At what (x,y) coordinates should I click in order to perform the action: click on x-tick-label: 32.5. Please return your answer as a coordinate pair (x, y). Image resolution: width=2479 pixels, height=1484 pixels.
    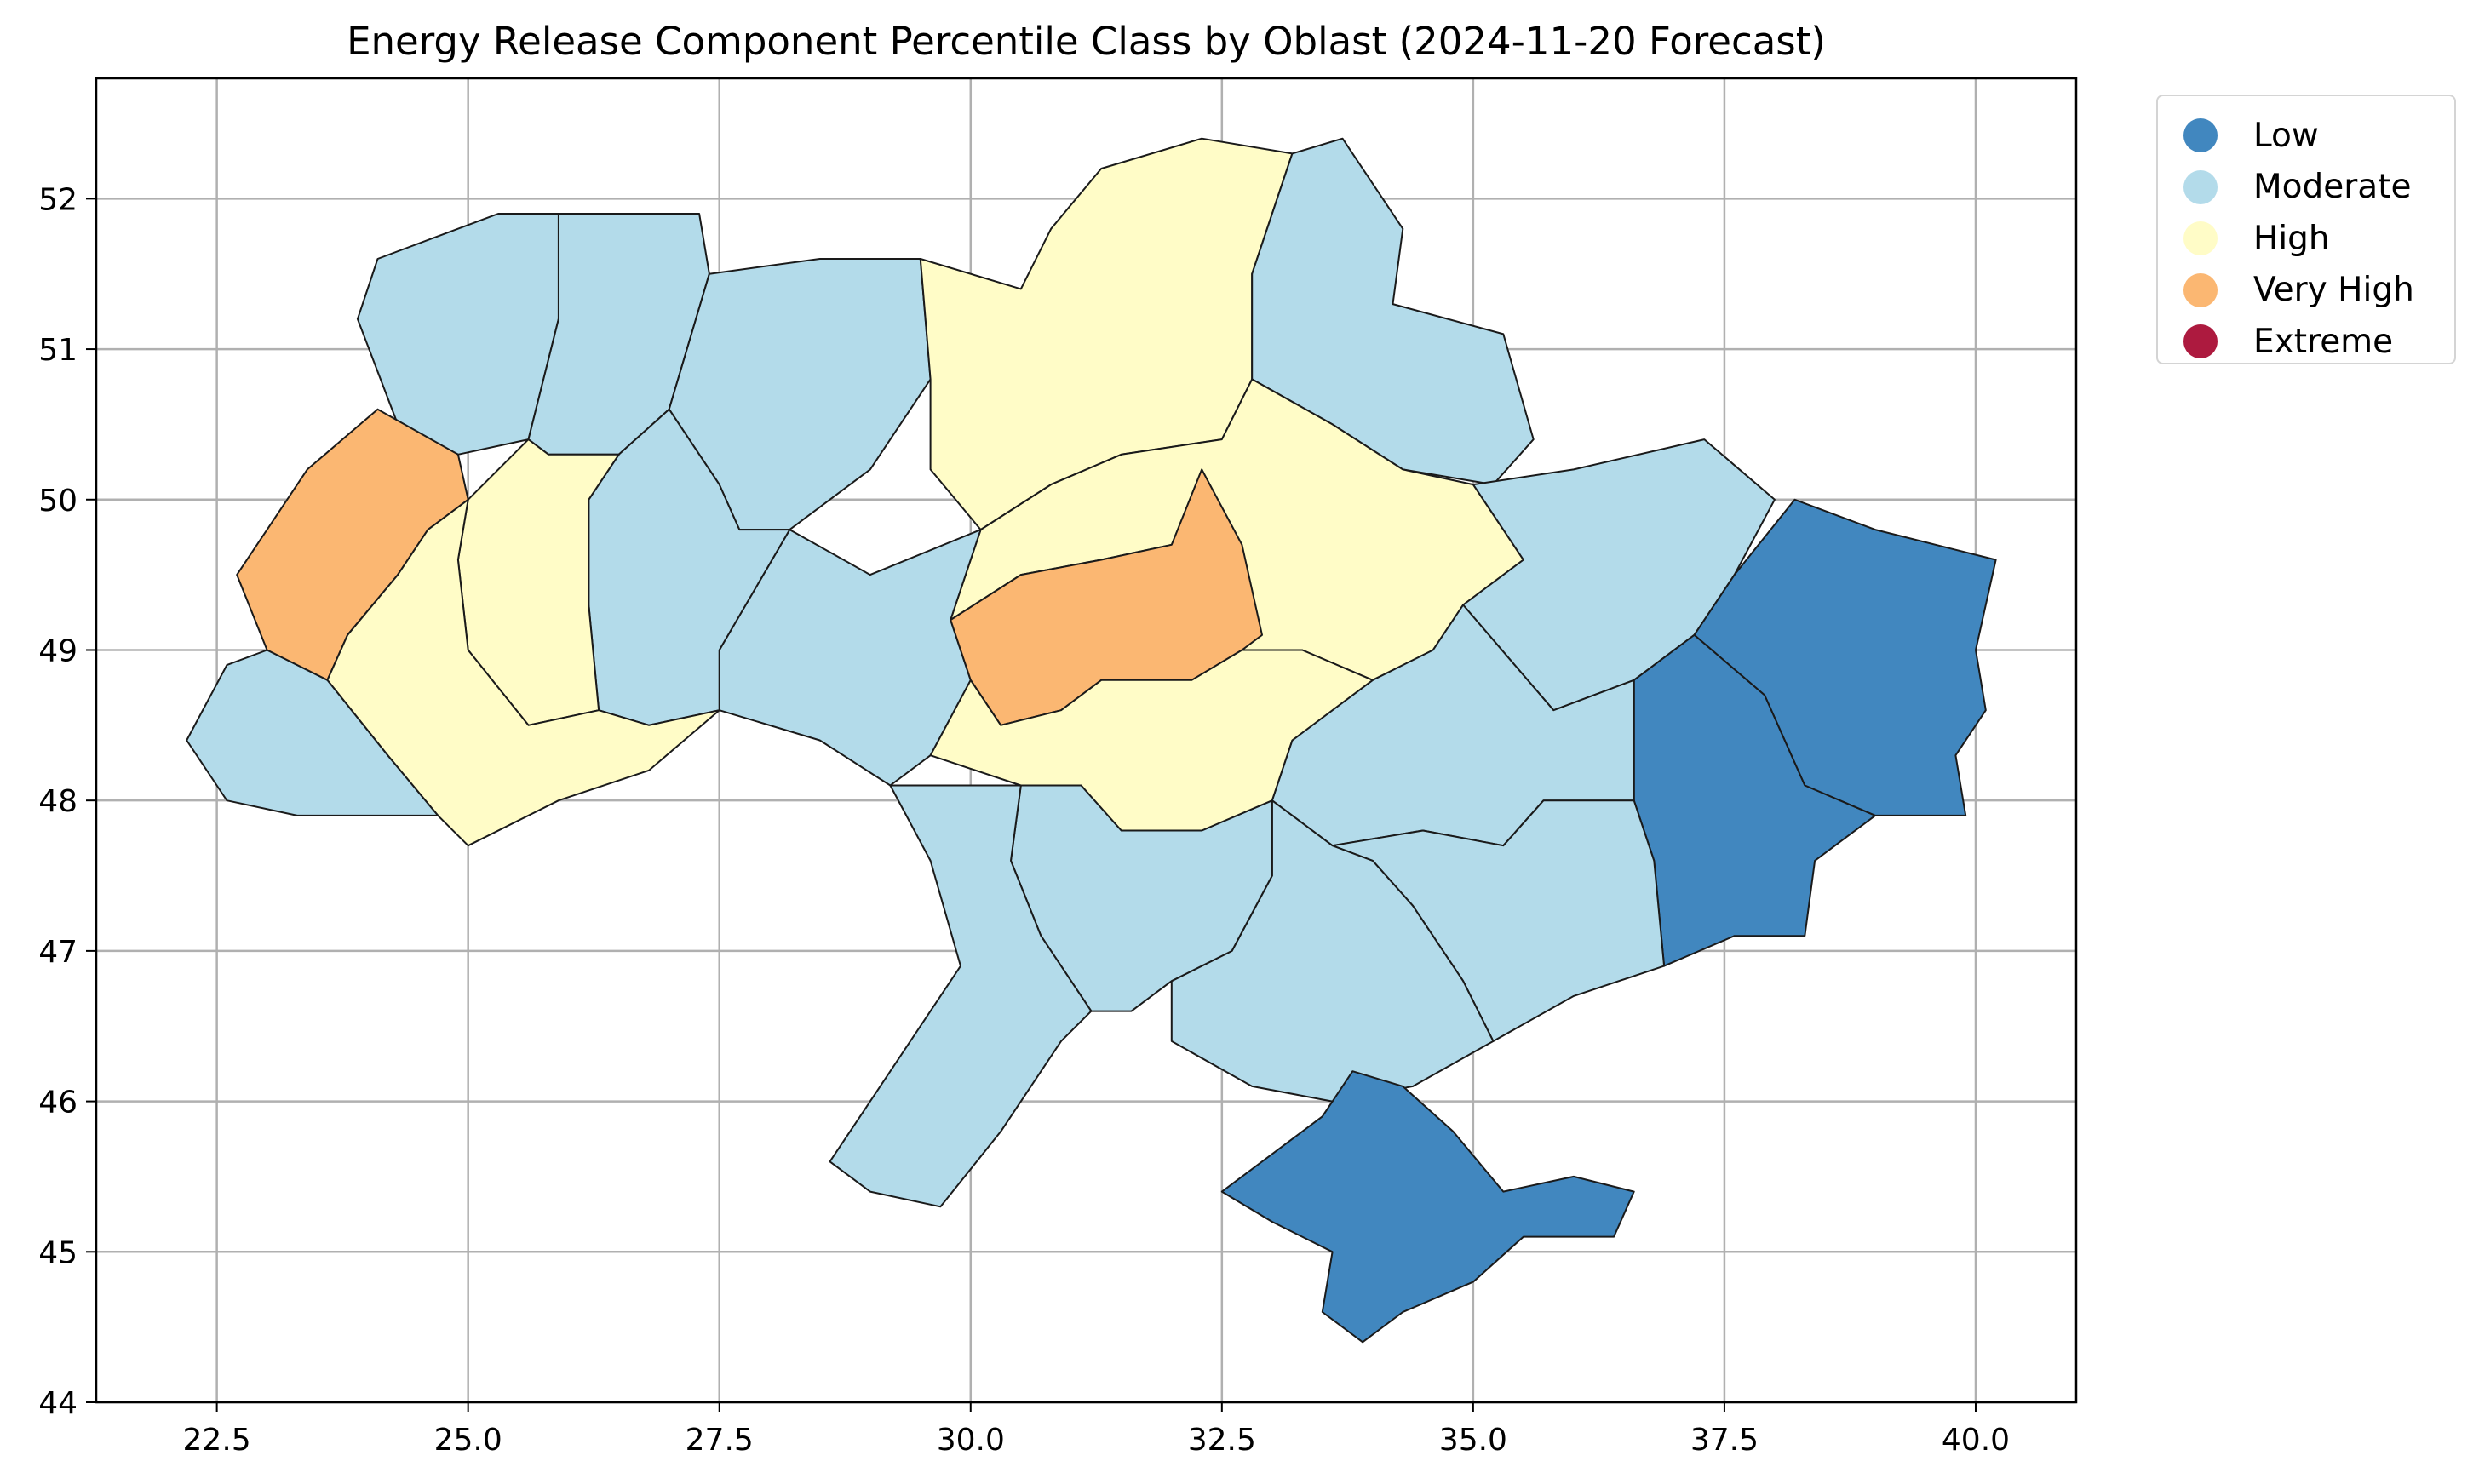
    Looking at the image, I should click on (1222, 1440).